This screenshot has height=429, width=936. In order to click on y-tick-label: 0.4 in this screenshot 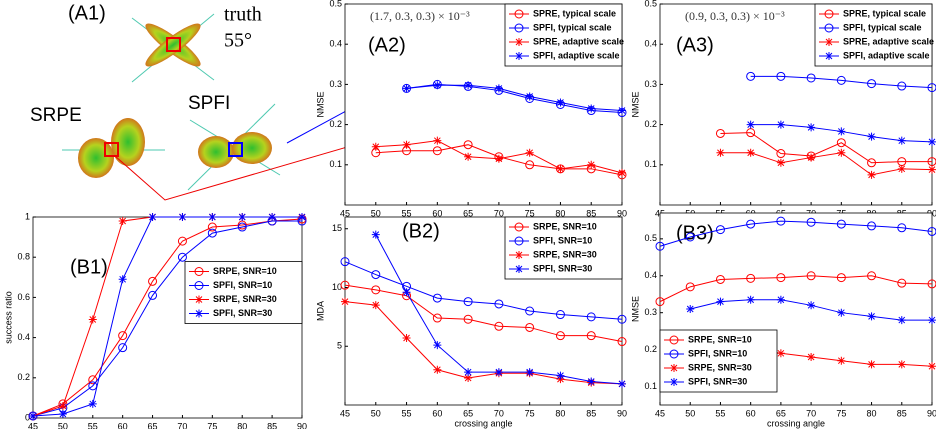, I will do `click(650, 44)`.